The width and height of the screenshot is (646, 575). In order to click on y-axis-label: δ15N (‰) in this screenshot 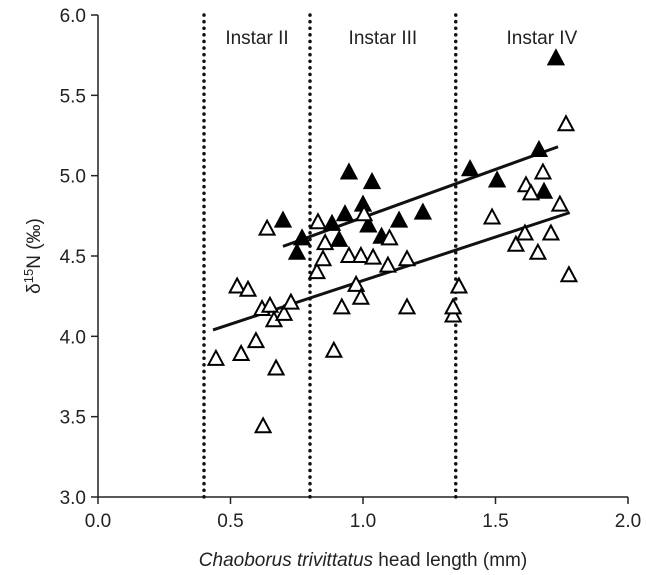, I will do `click(33, 256)`.